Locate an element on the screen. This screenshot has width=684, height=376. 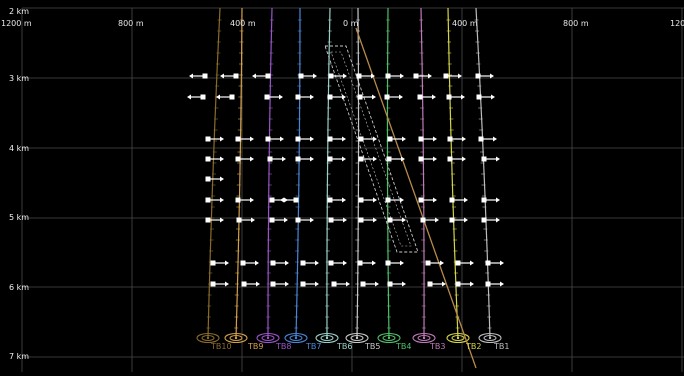
well-label-tb5: TB5 is located at coordinates (373, 346).